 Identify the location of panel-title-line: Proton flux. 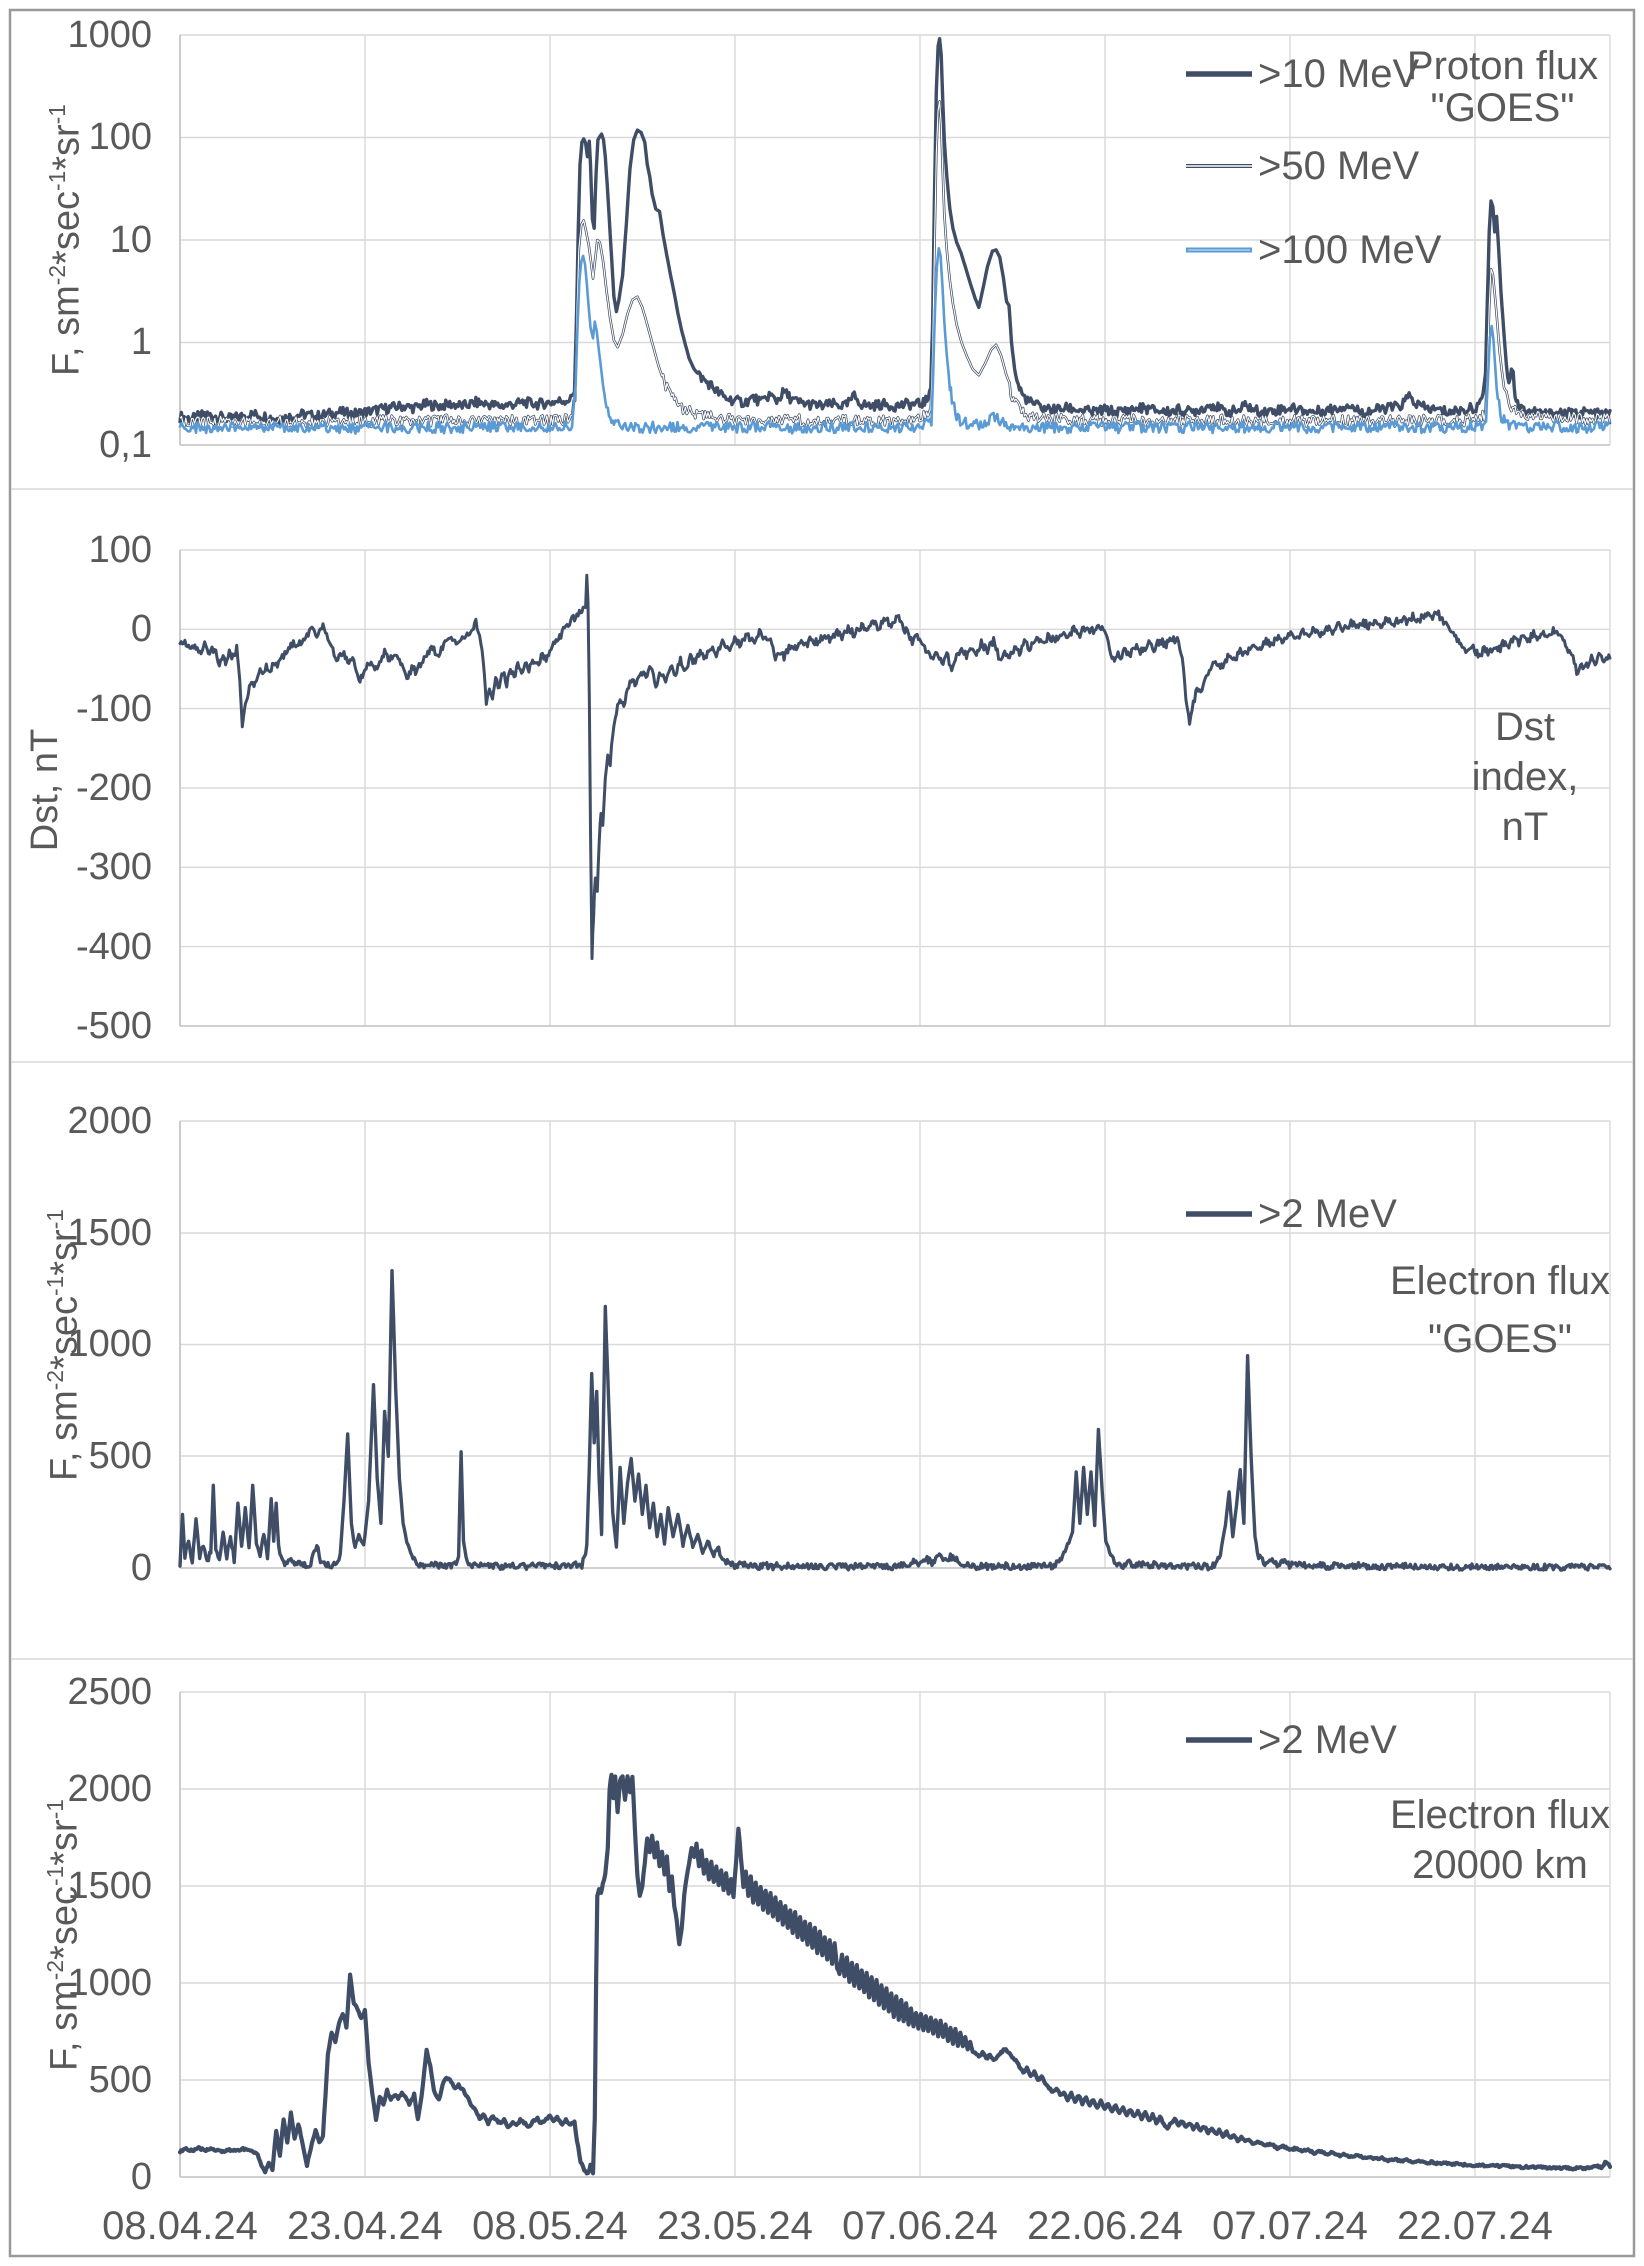
(1502, 66).